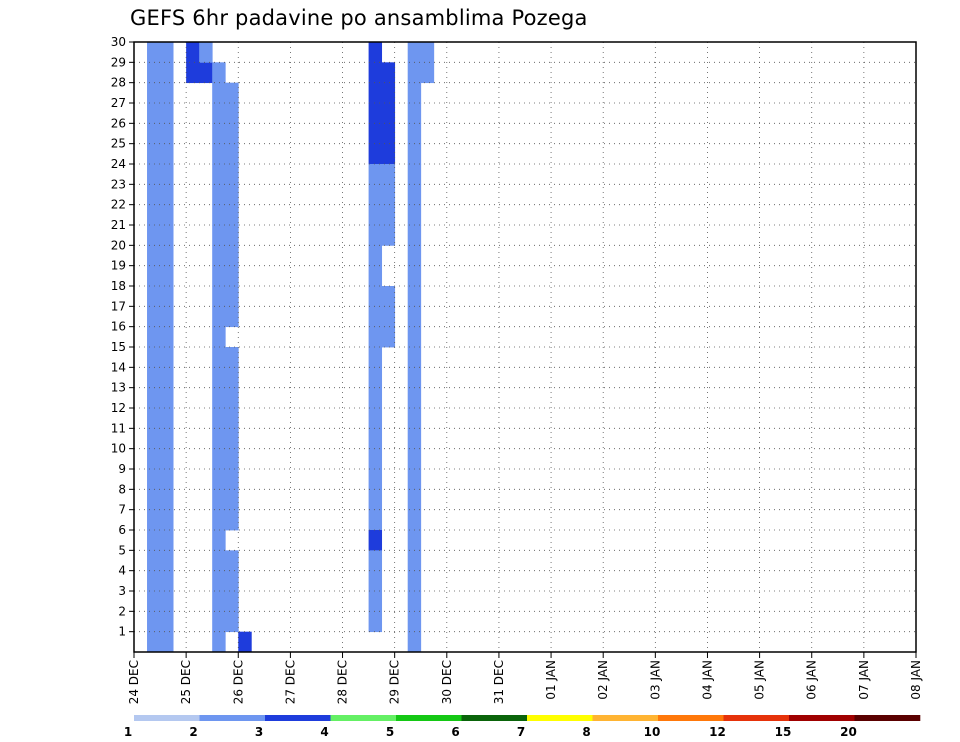 Image resolution: width=960 pixels, height=742 pixels. Describe the element at coordinates (395, 682) in the screenshot. I see `x-tick-label: 29 DEC` at that location.